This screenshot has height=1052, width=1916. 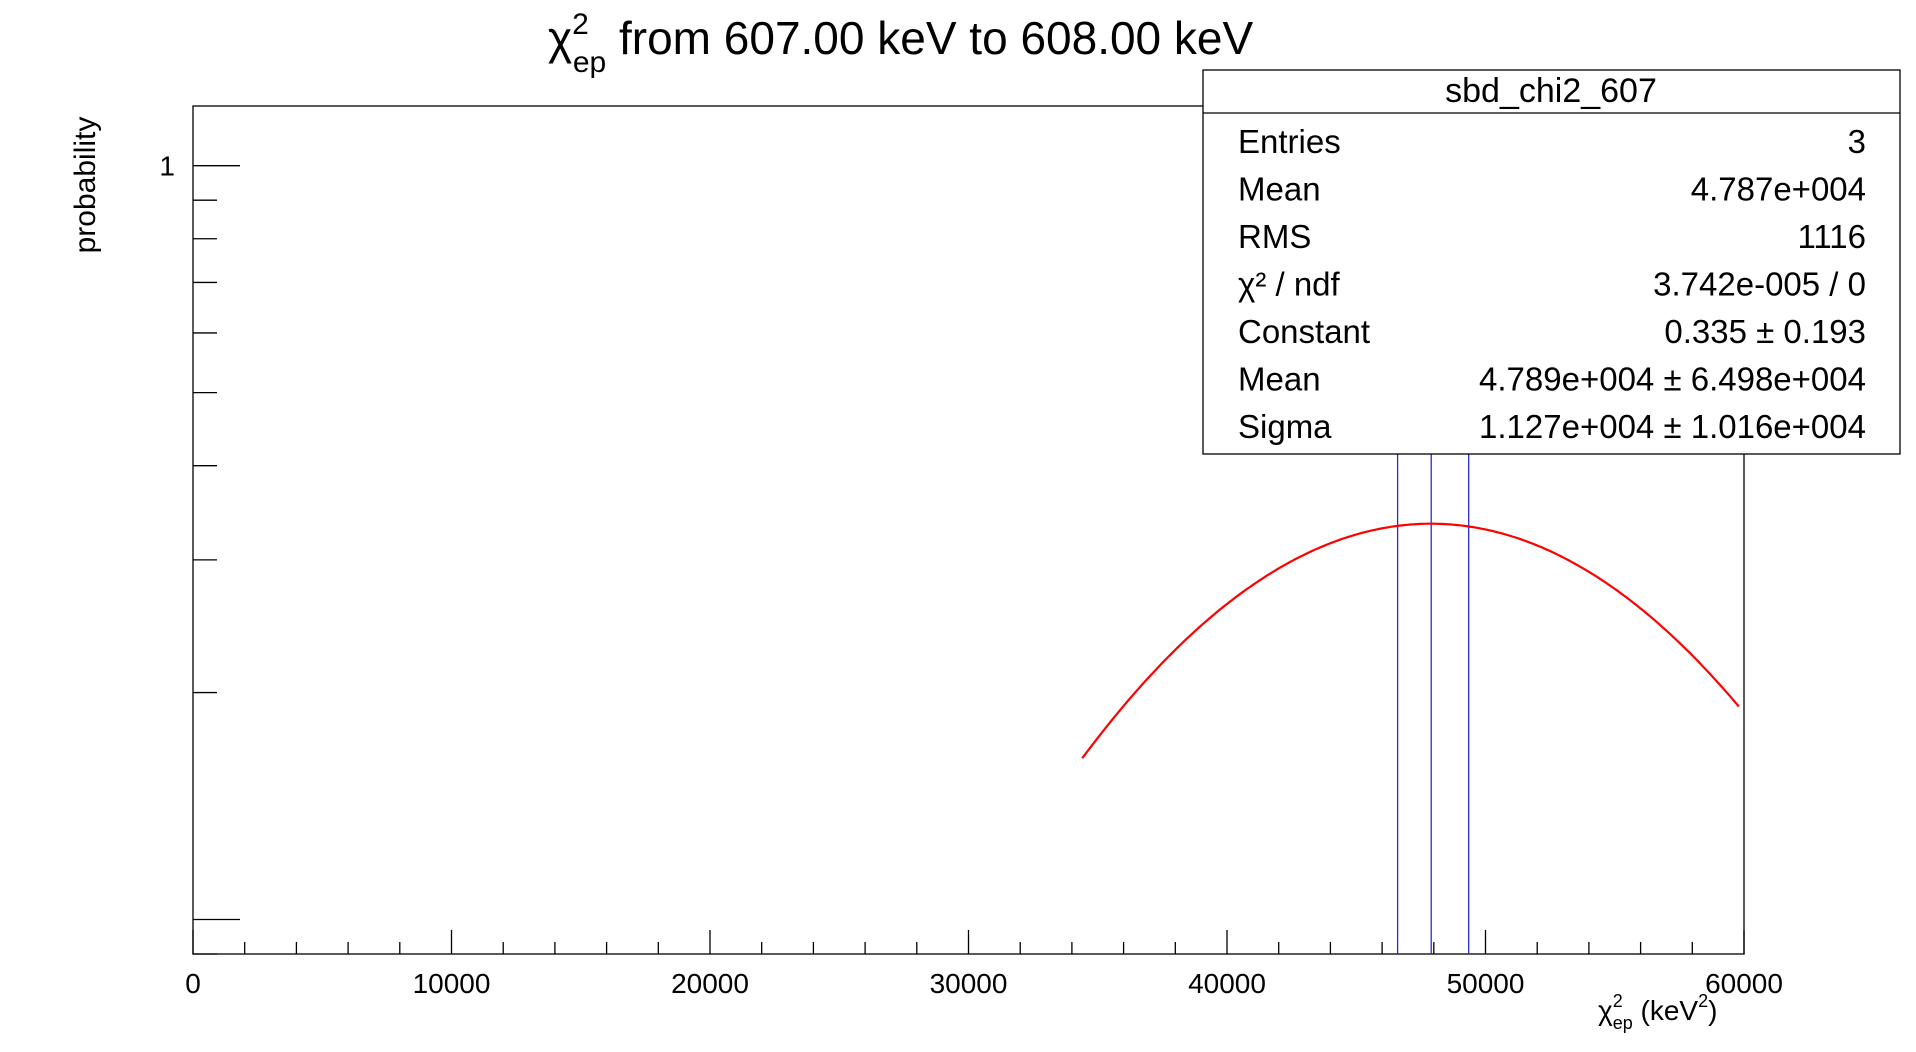 I want to click on stats-row-value: 4.789e+004 ± 6.498e+004, so click(x=1672, y=379).